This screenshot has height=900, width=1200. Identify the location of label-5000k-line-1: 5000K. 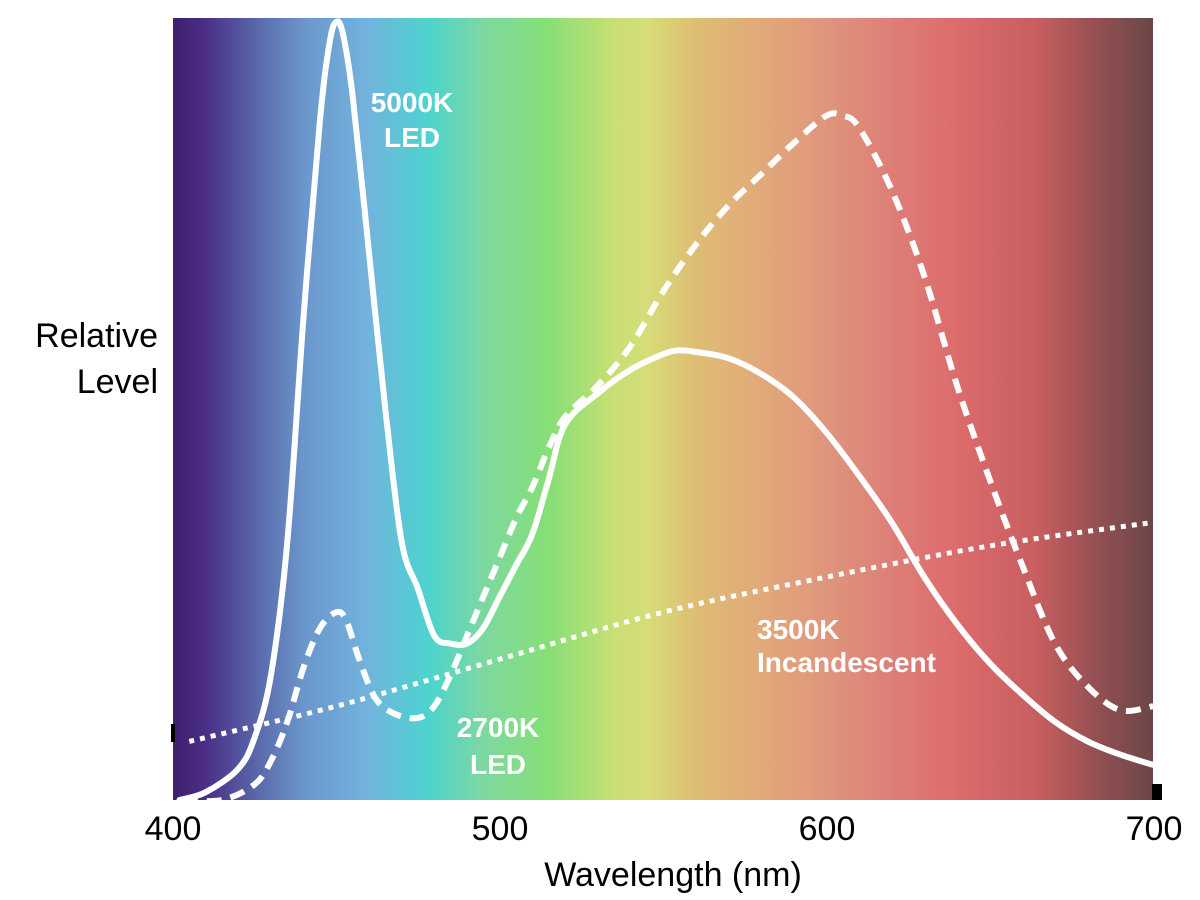
(412, 102).